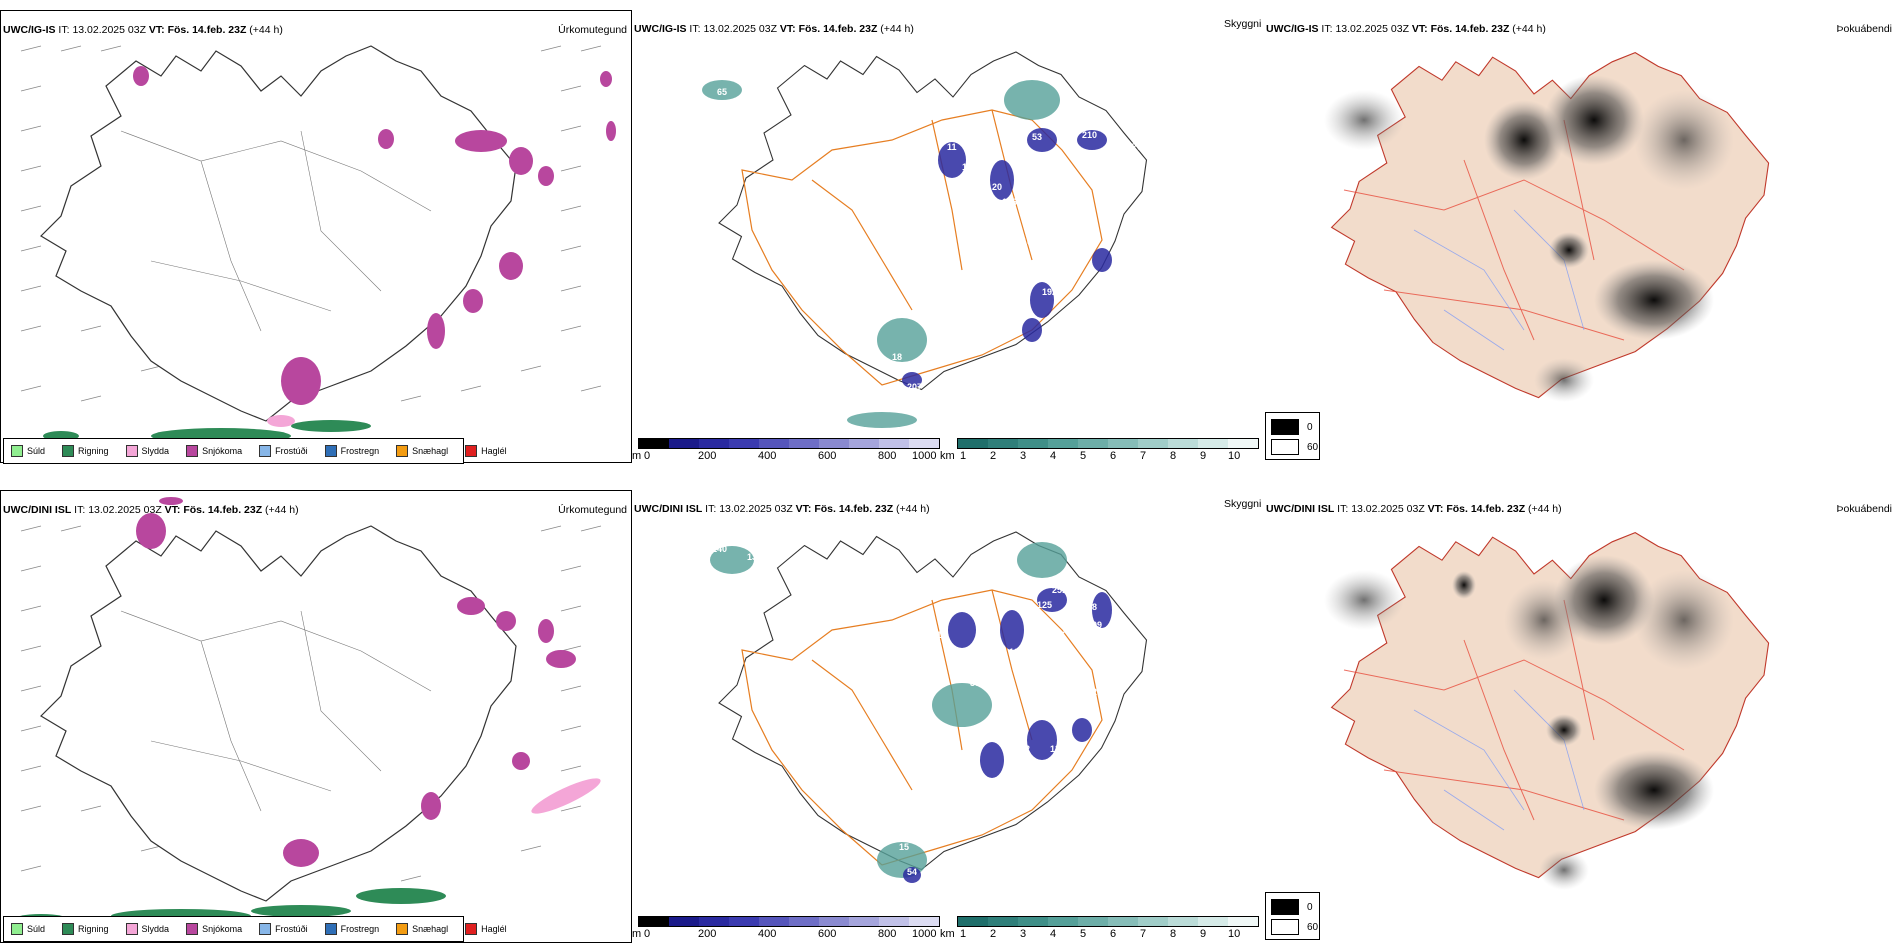  Describe the element at coordinates (1292, 436) in the screenshot. I see `fog-key-top: 0 60` at that location.